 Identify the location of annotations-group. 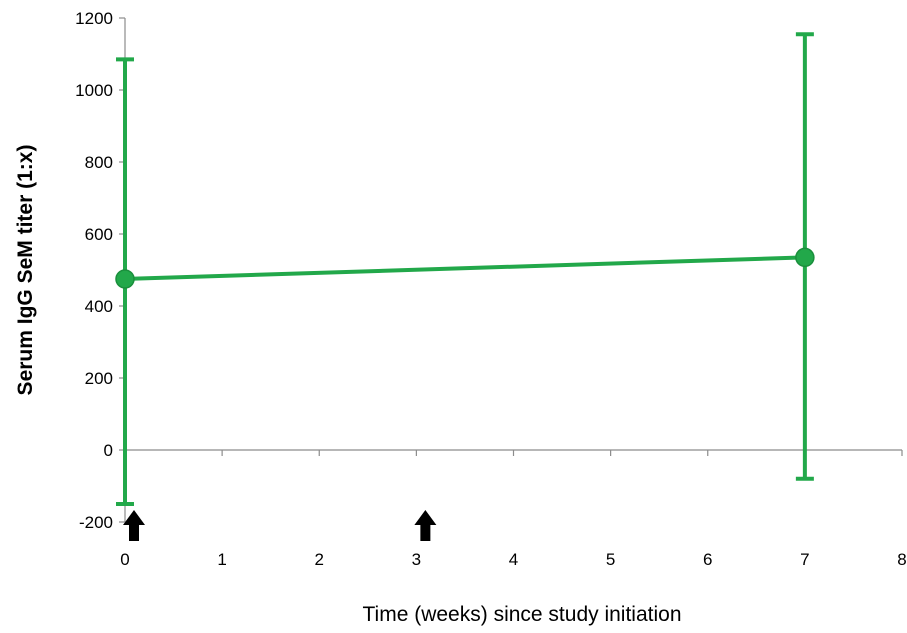
(280, 525).